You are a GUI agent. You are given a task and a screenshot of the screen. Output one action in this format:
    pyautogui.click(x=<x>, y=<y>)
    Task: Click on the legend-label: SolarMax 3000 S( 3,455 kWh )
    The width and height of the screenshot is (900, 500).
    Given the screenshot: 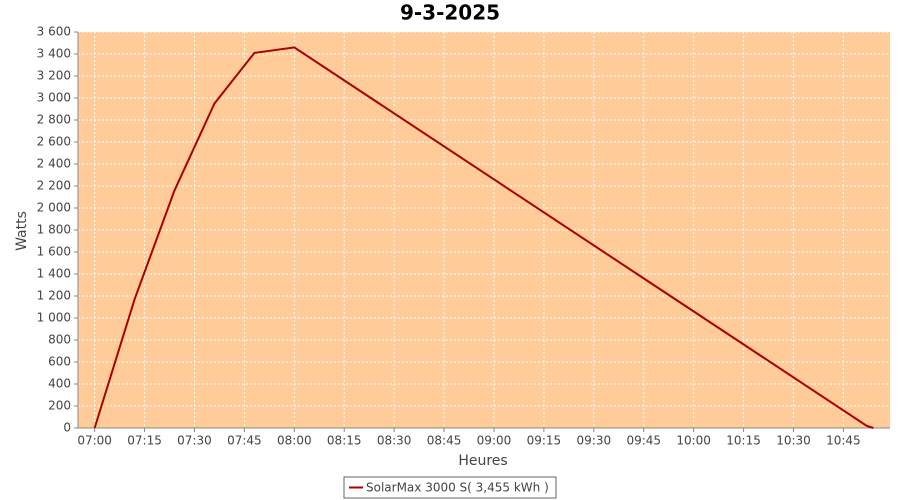 What is the action you would take?
    pyautogui.click(x=457, y=488)
    